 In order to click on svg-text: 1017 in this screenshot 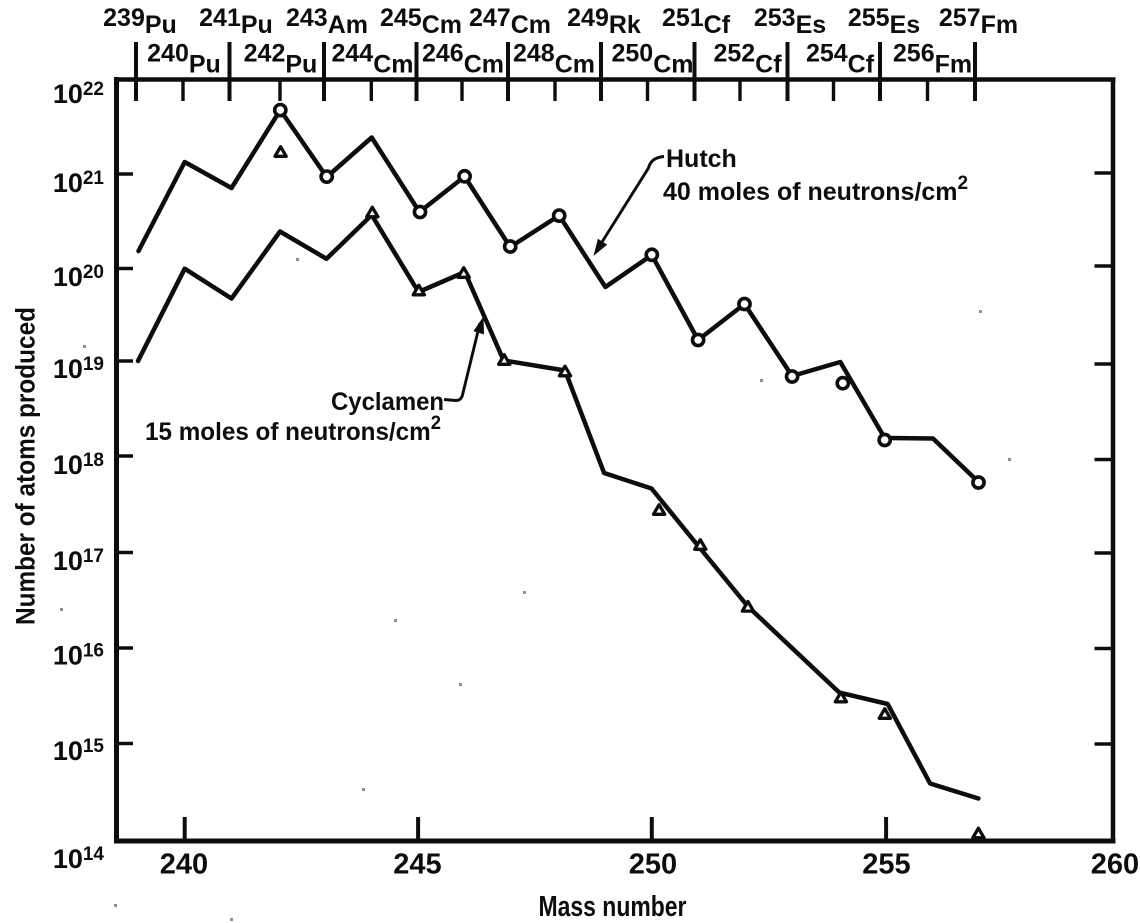, I will do `click(78, 561)`.